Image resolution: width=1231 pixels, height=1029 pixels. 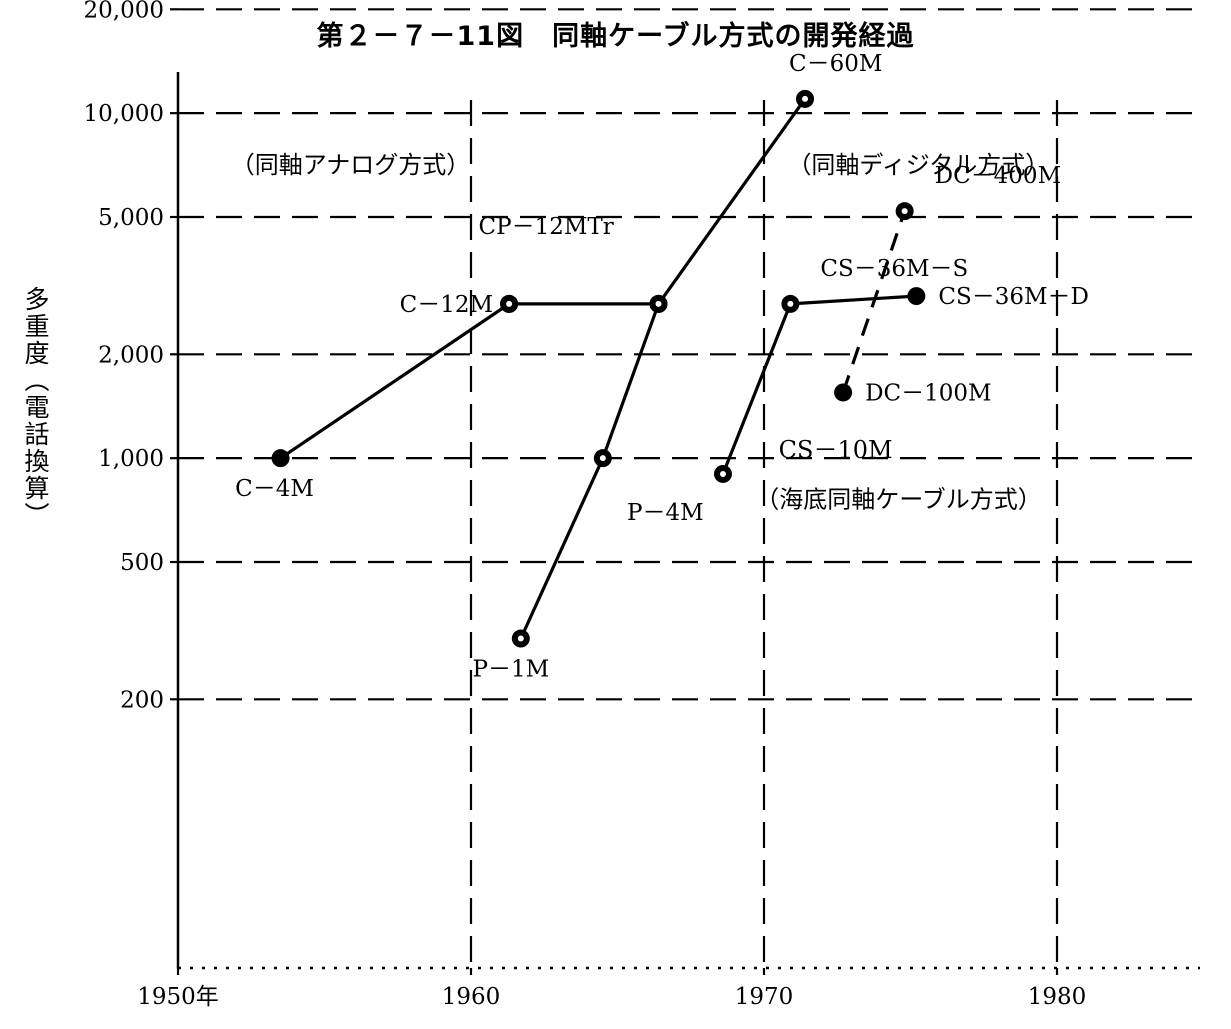 What do you see at coordinates (131, 355) in the screenshot?
I see `y-tick-label: 2,000` at bounding box center [131, 355].